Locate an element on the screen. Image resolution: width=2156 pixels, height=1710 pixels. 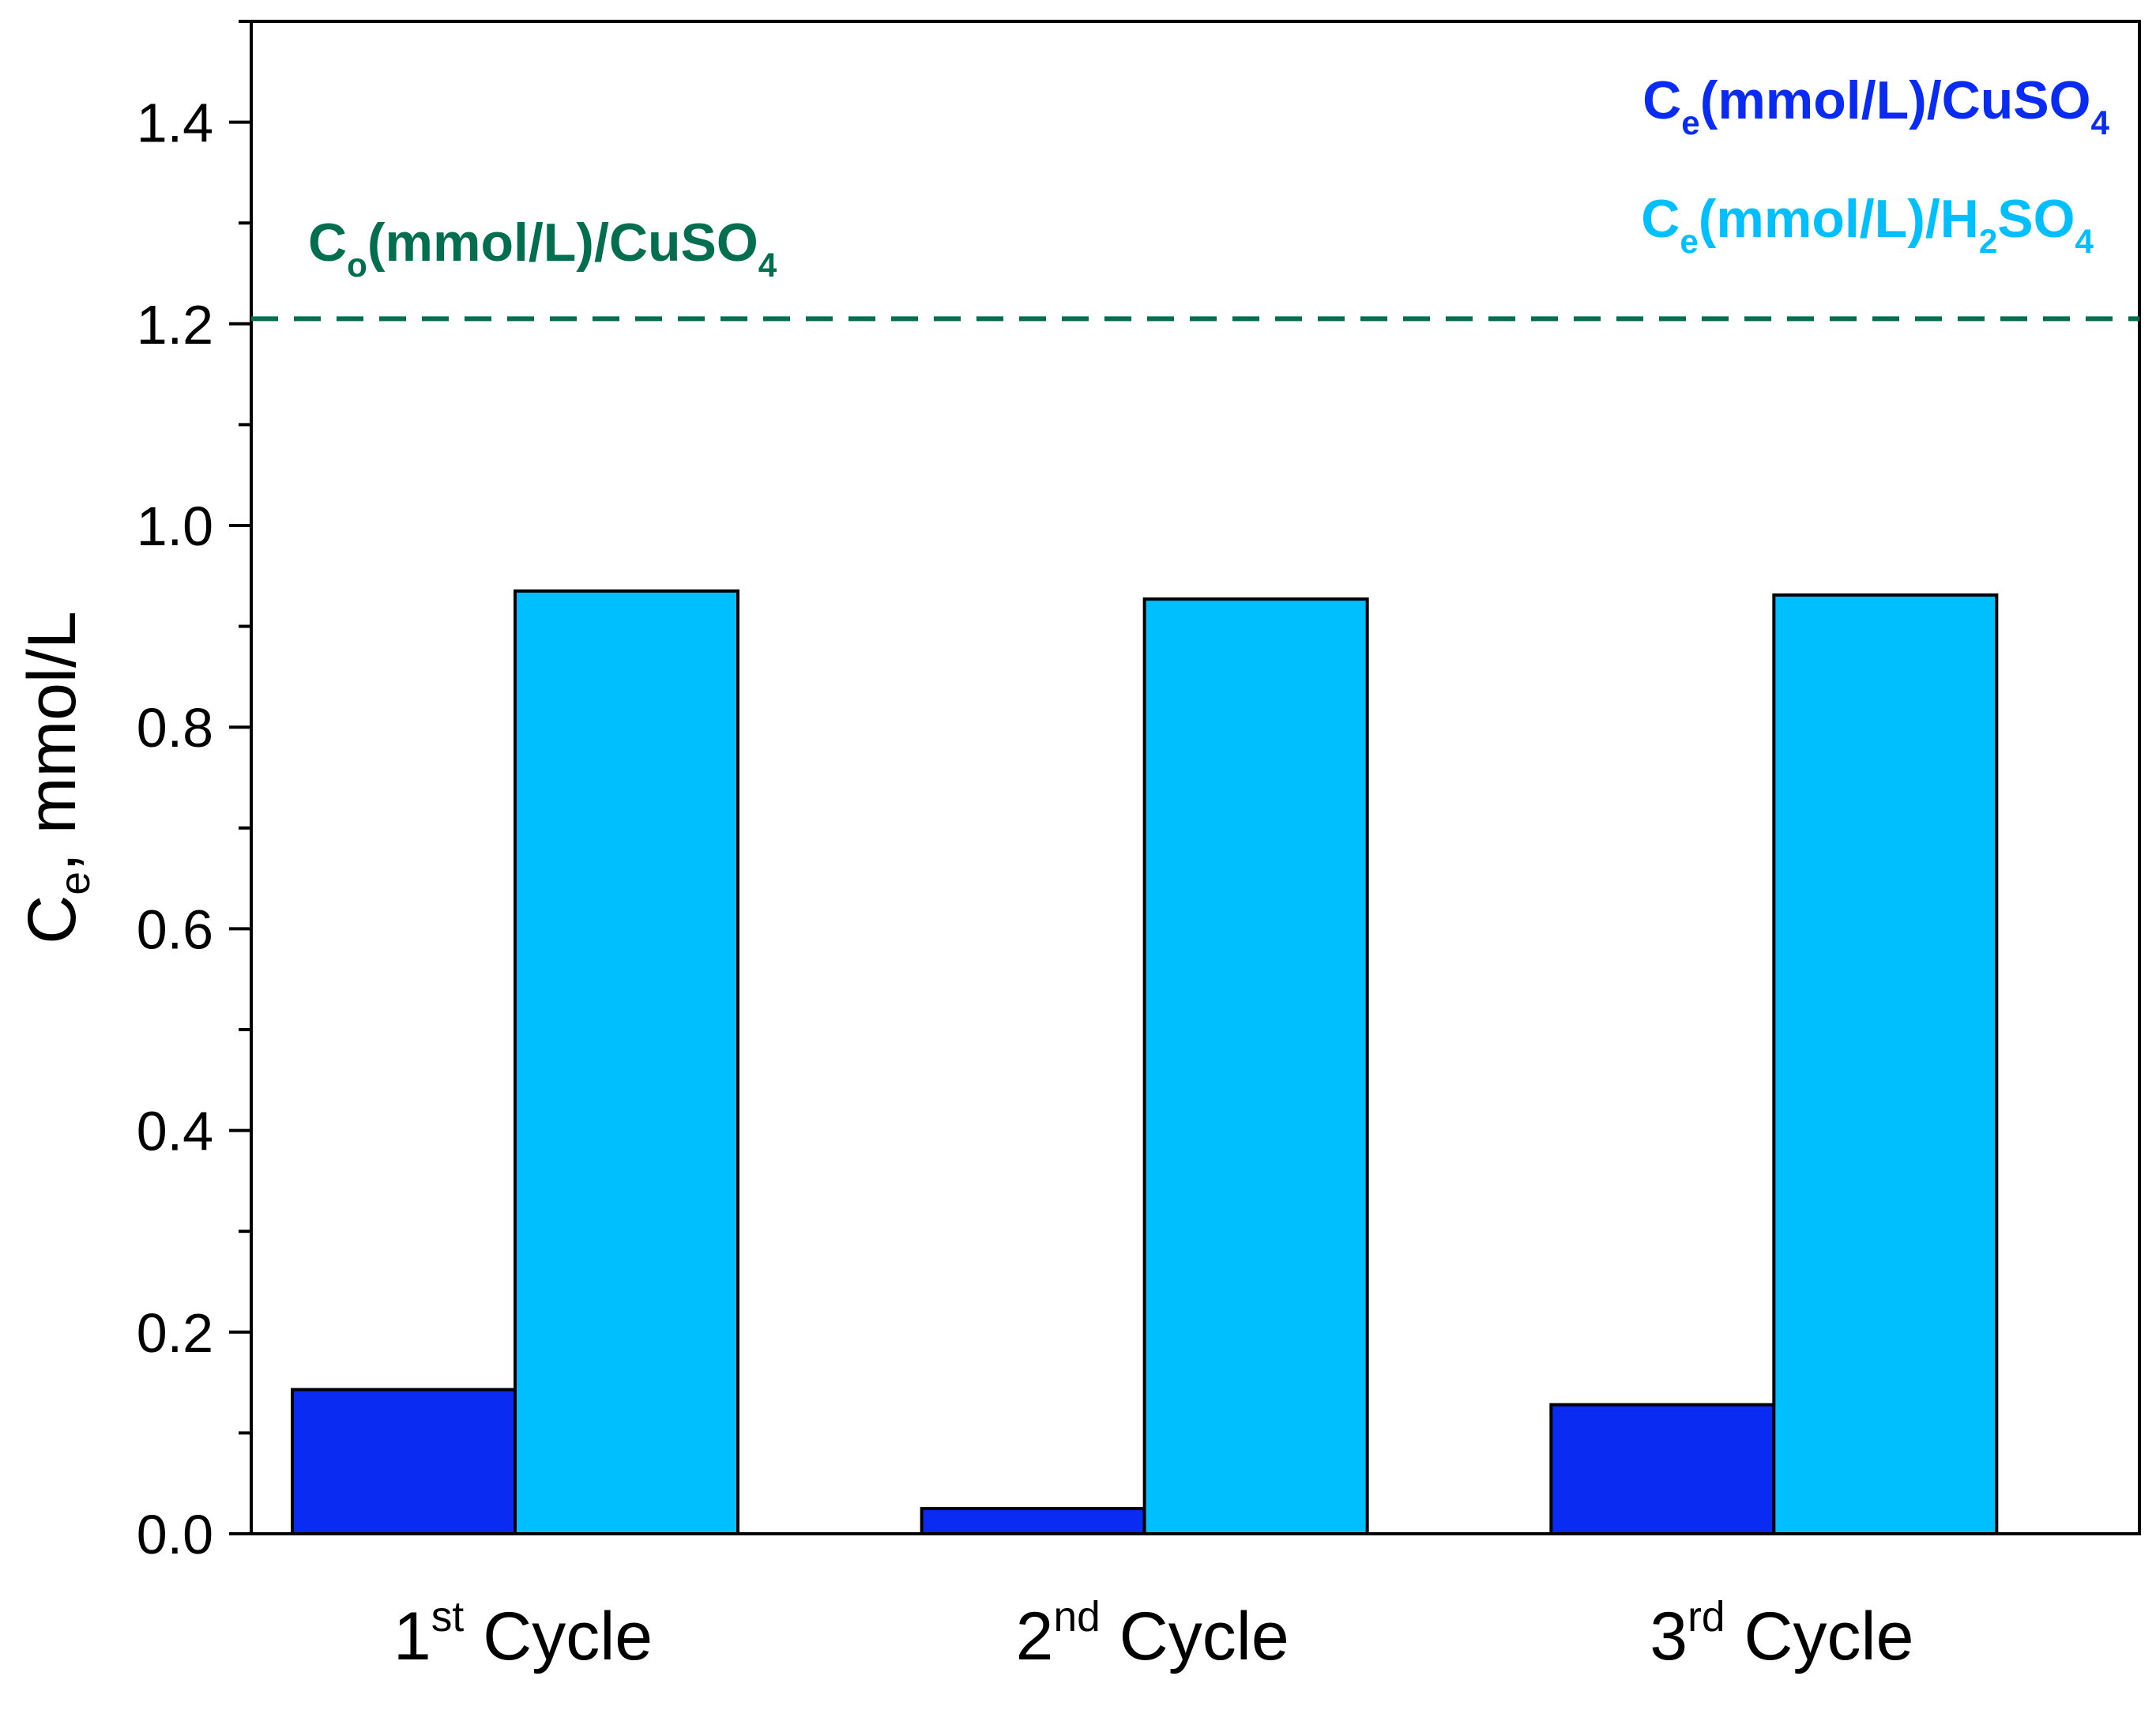
y-tick-label: 0.6 is located at coordinates (175, 929).